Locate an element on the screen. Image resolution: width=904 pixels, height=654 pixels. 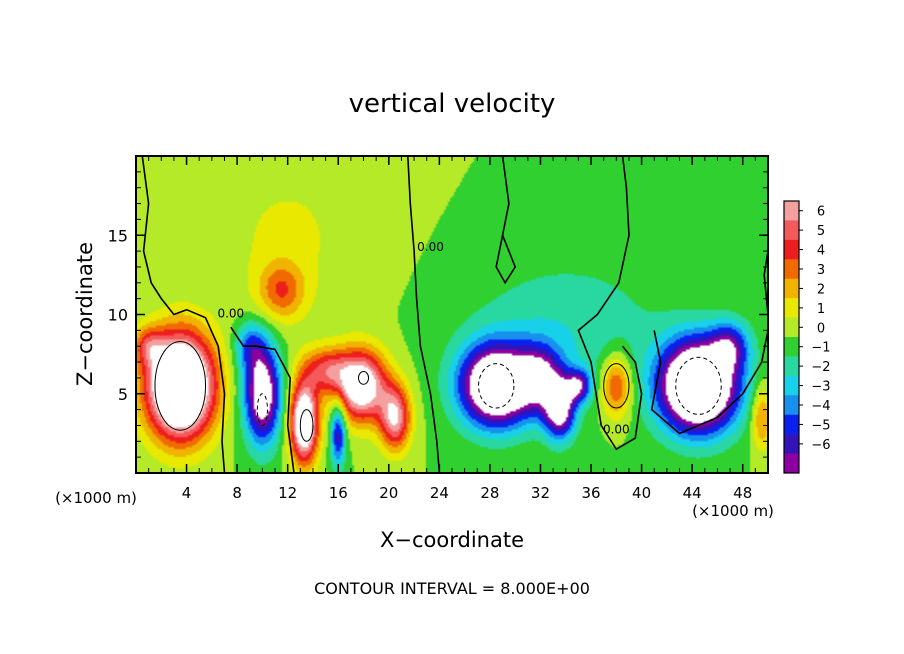
x-tick-label: 24 is located at coordinates (439, 493).